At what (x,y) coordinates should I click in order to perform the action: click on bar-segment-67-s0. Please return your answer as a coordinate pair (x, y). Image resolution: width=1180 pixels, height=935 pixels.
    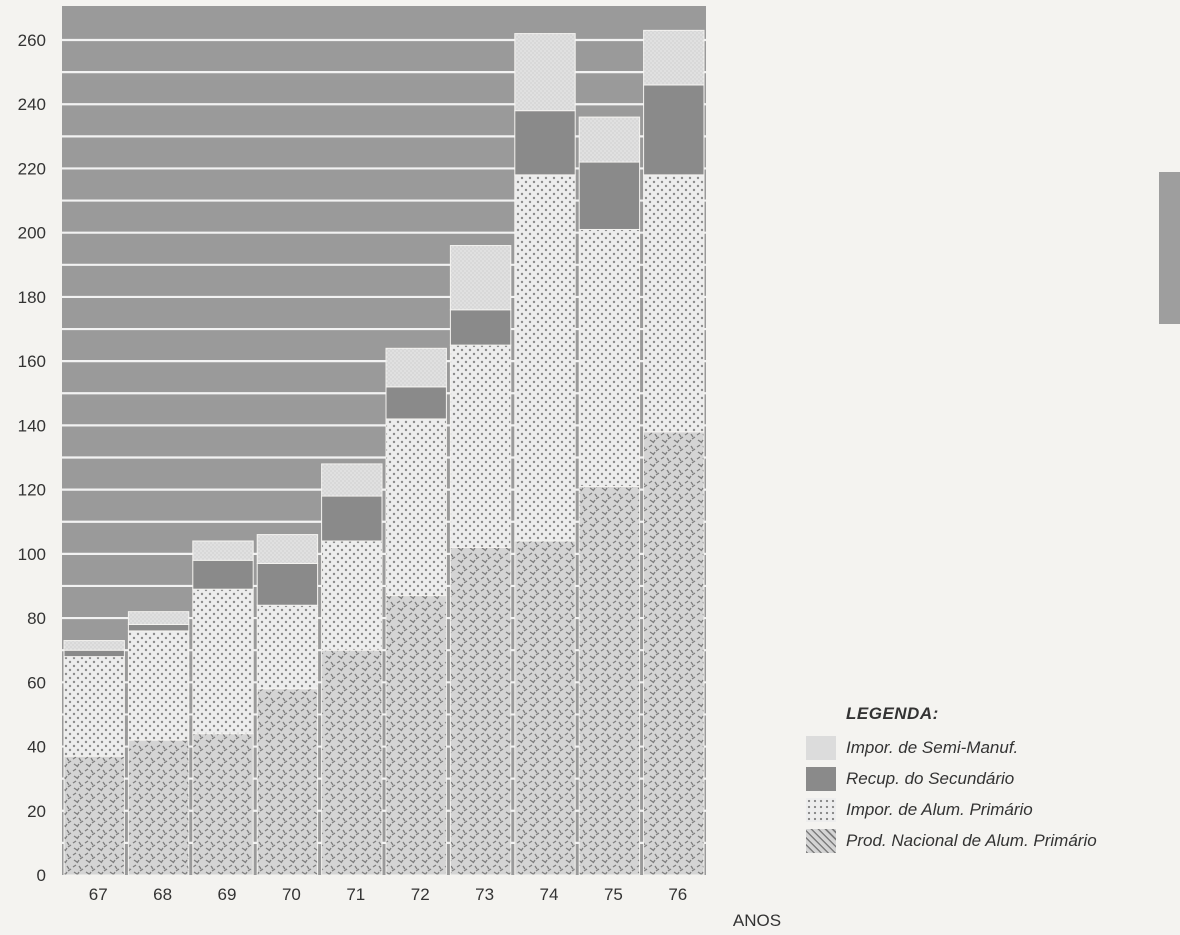
    Looking at the image, I should click on (94, 815).